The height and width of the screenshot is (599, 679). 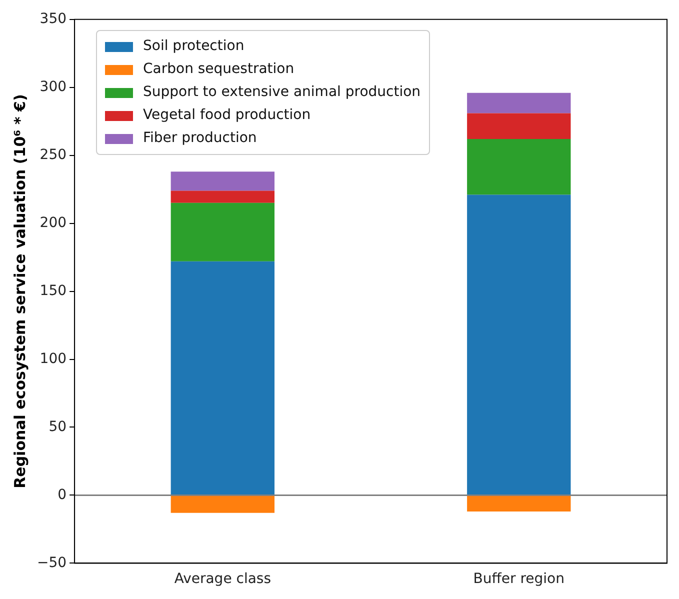 I want to click on legend-label: Carbon sequestration, so click(x=218, y=69).